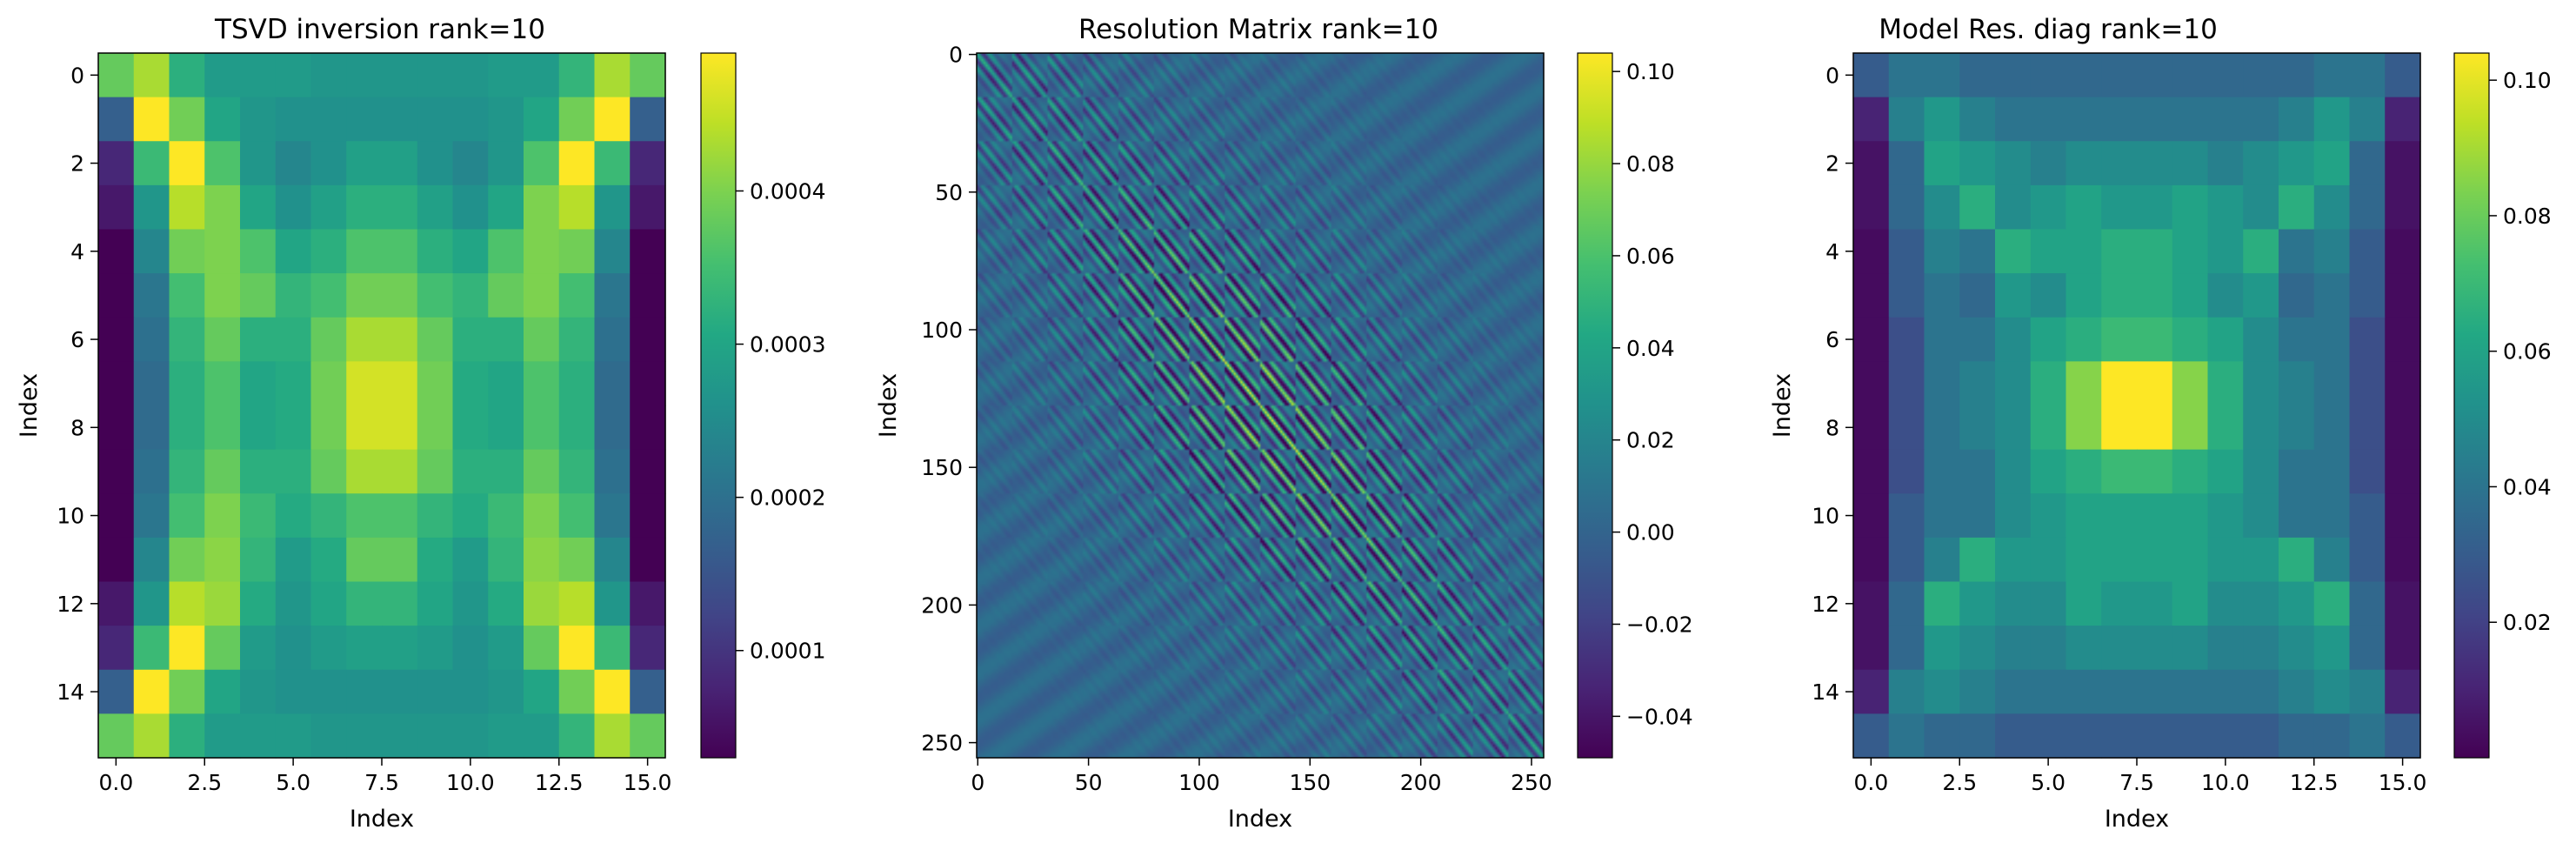 The width and height of the screenshot is (2576, 850). Describe the element at coordinates (1870, 782) in the screenshot. I see `x-tick-label: 0.0` at that location.